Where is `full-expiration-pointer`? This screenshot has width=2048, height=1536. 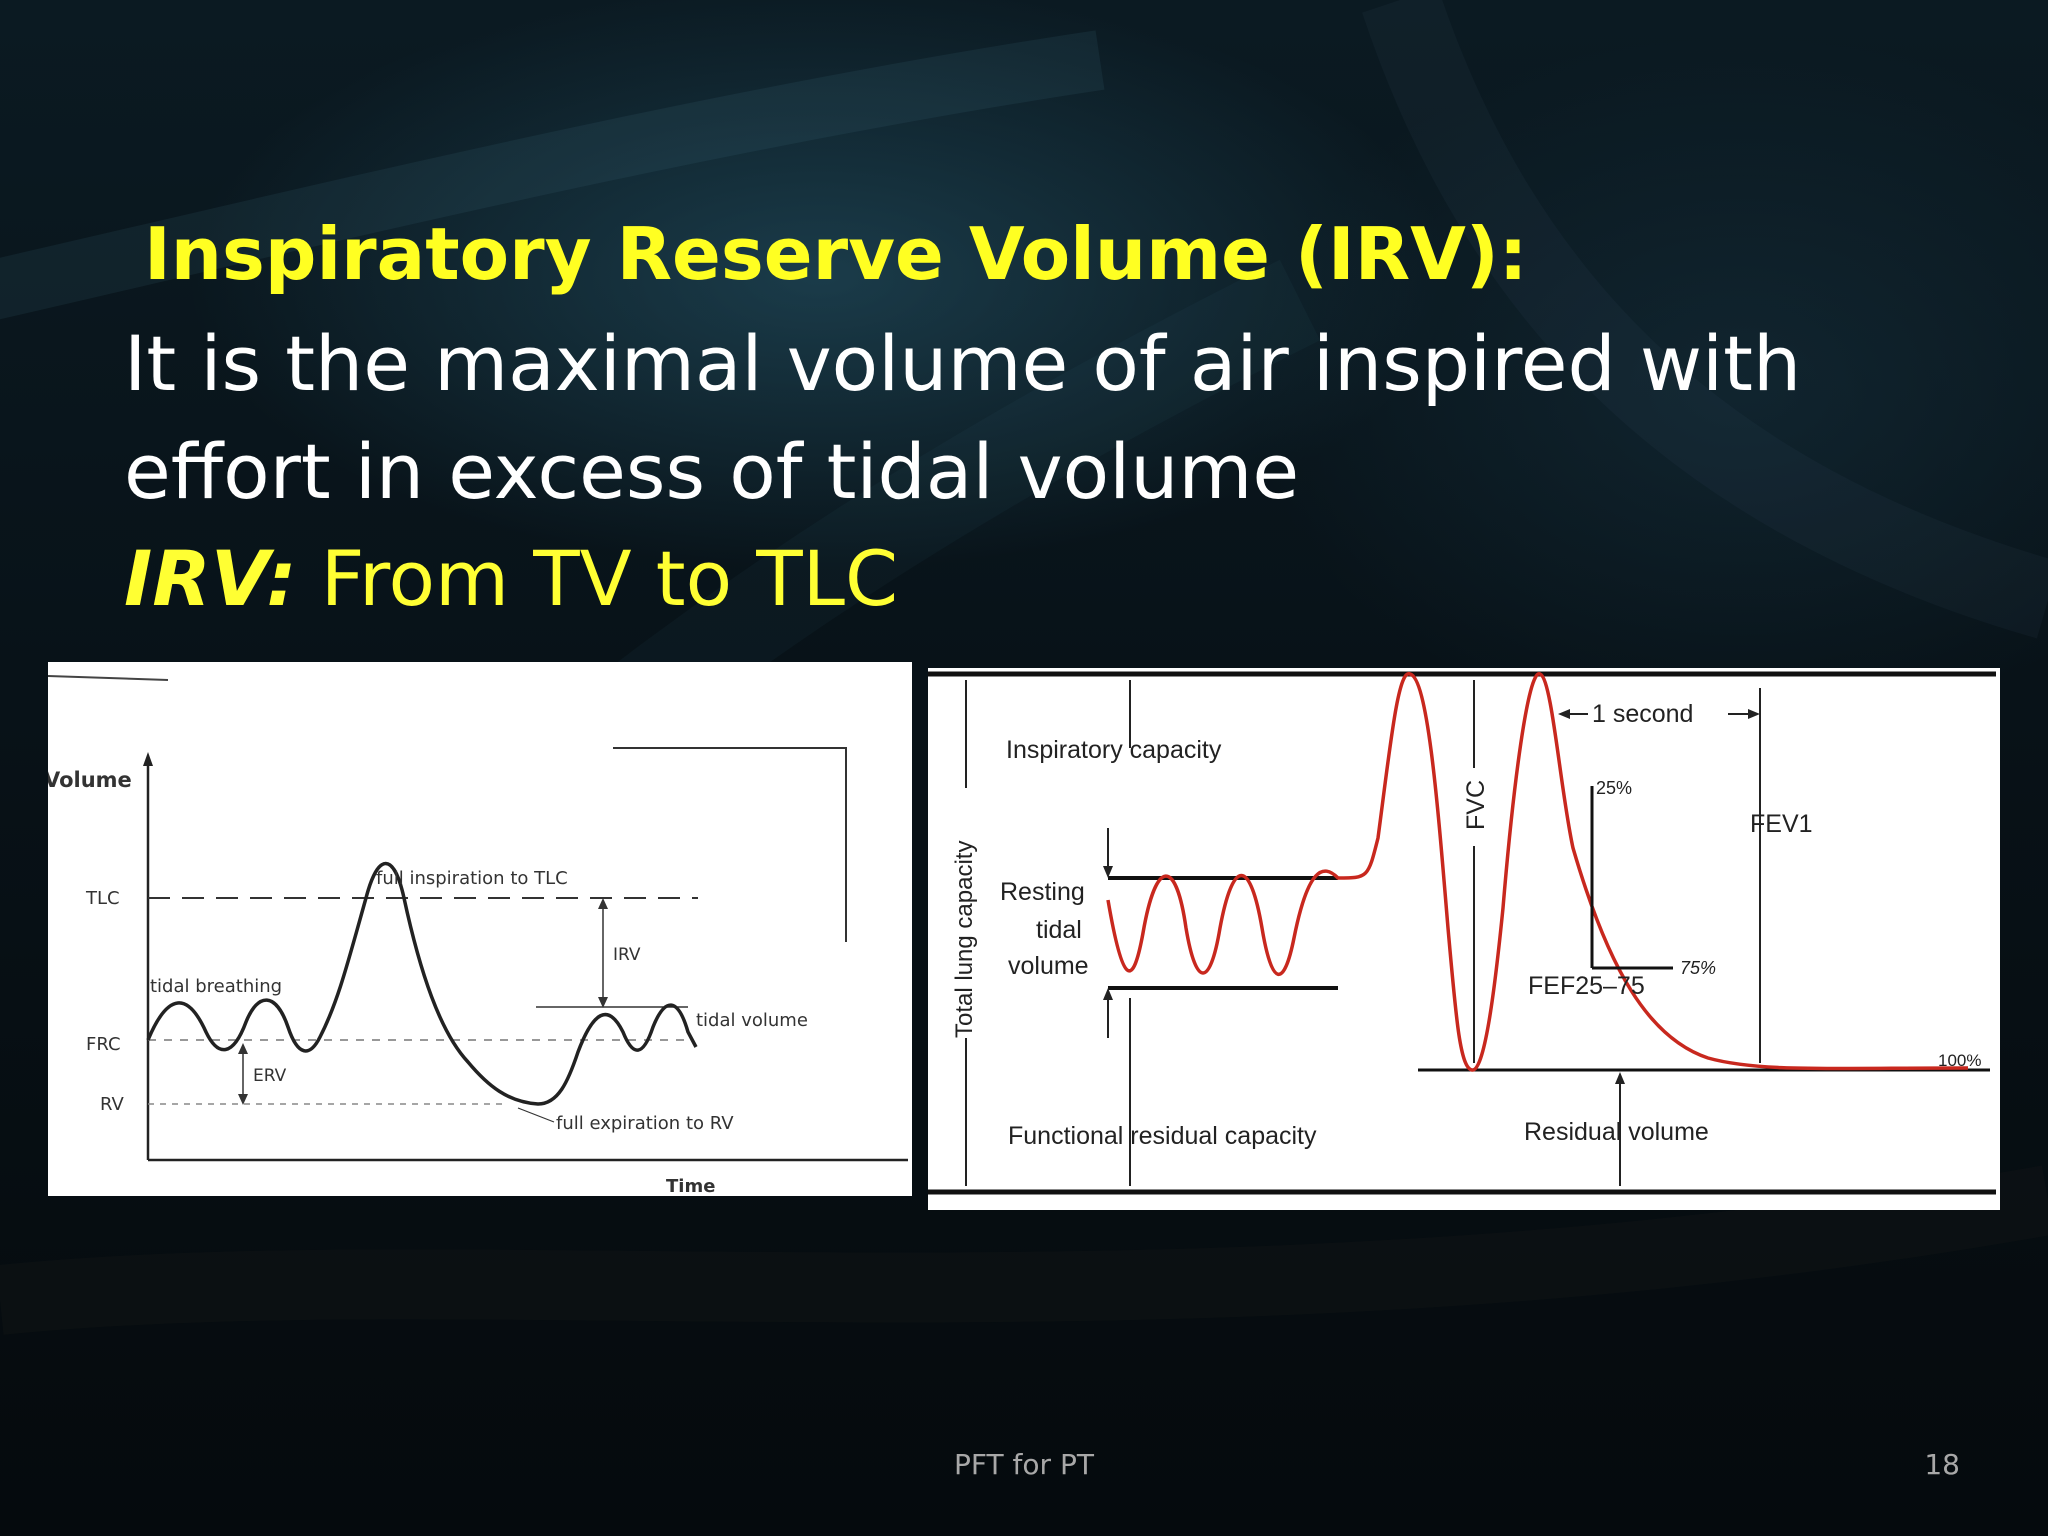
full-expiration-pointer is located at coordinates (536, 1115).